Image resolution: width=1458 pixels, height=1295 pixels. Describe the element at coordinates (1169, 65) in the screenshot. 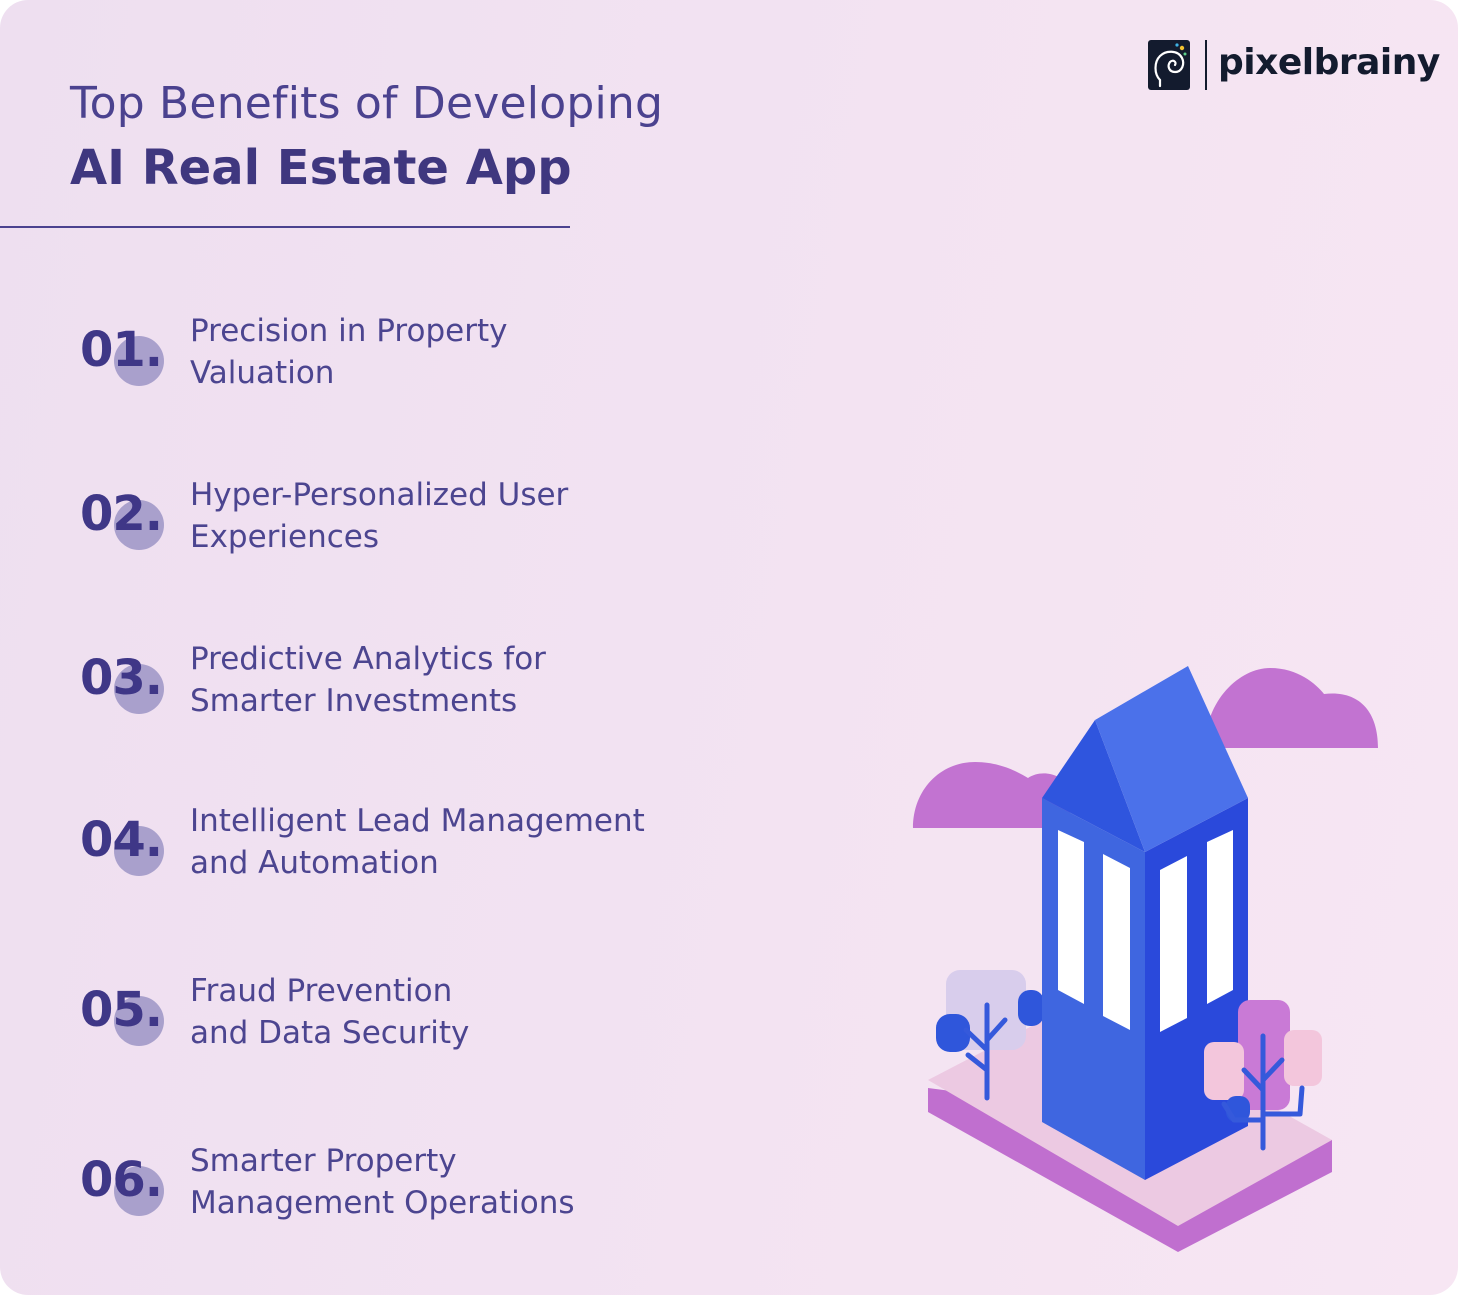

I see `brain-spiral-icon` at that location.